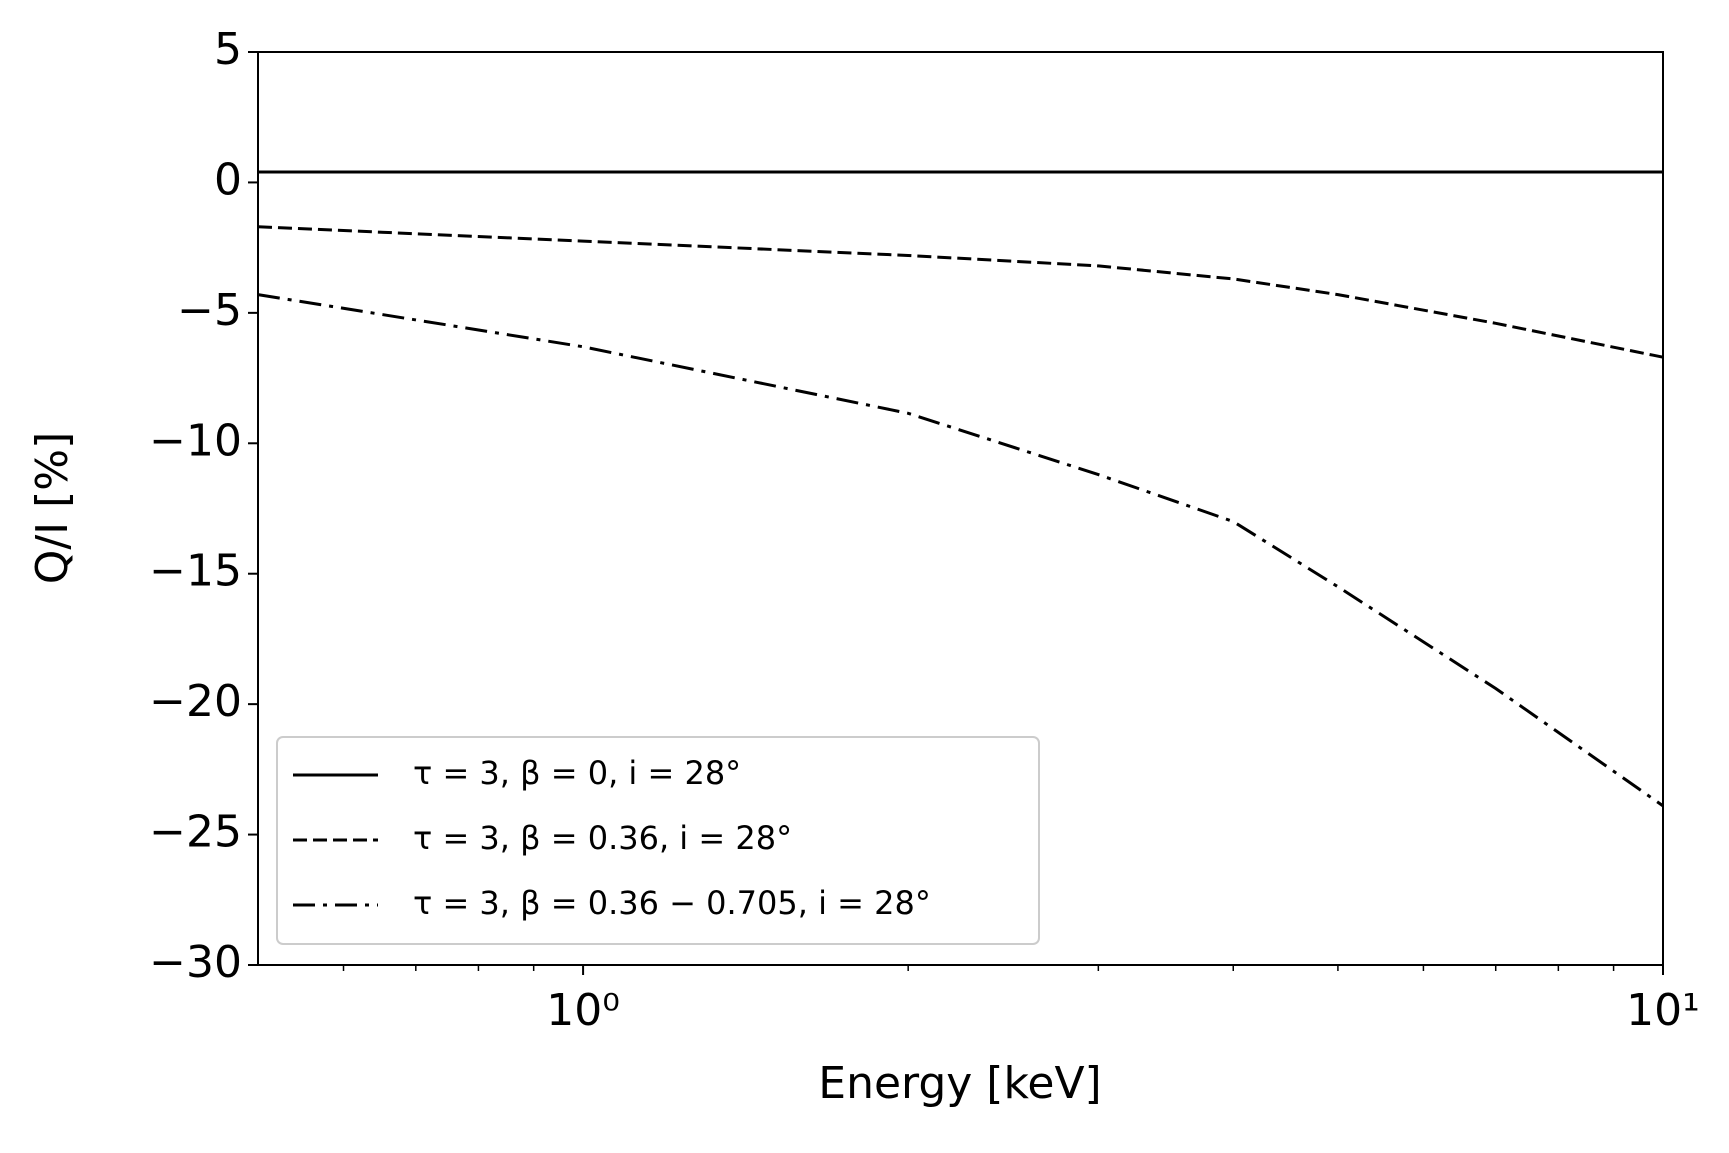 The width and height of the screenshot is (1729, 1153). I want to click on legend-label: τ = 3, β = 0.36 − 0.705, i = 28°, so click(672, 903).